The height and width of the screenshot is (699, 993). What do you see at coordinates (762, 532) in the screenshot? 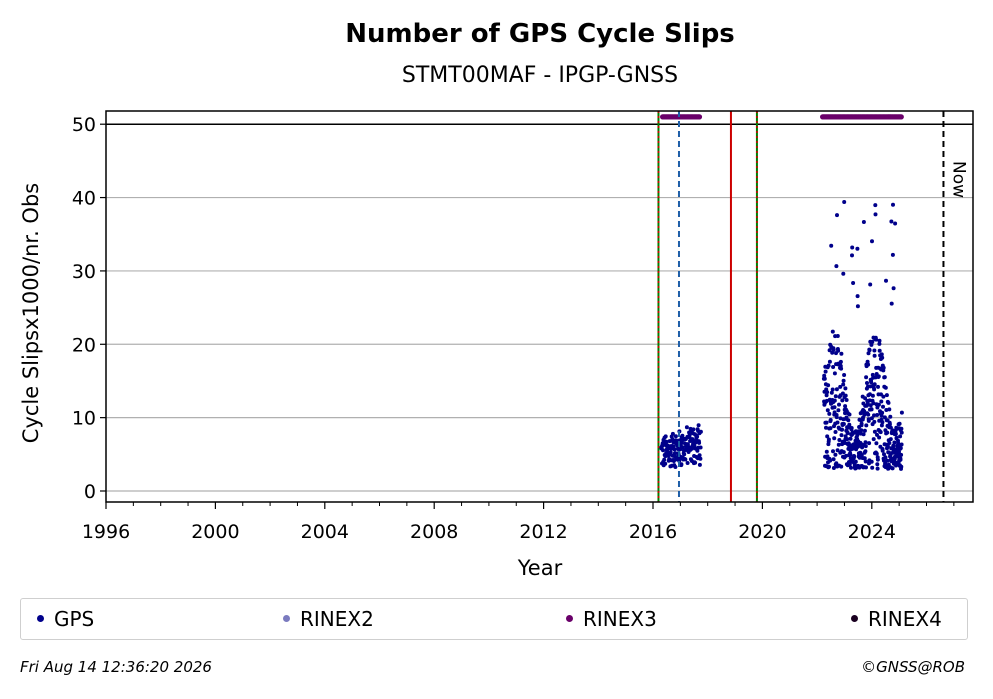
I see `x-tick-label: 2020` at bounding box center [762, 532].